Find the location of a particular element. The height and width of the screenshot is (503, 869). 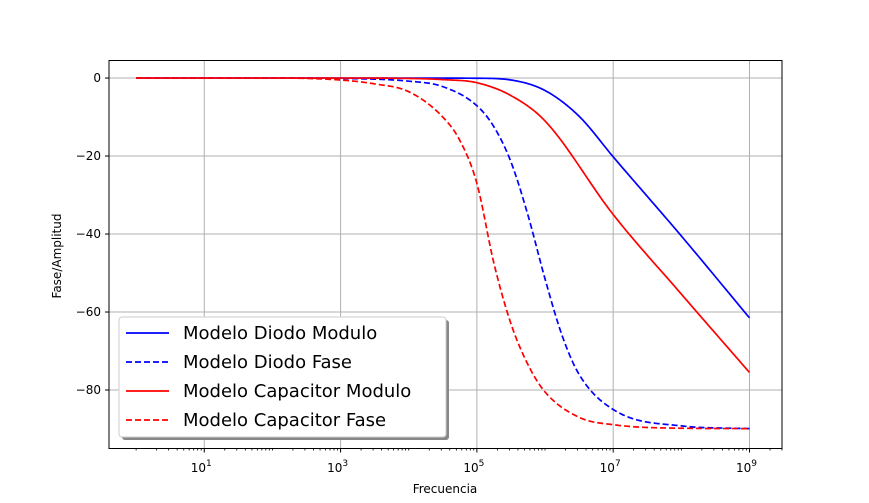

legend-label: Modelo Diodo Modulo is located at coordinates (280, 333).